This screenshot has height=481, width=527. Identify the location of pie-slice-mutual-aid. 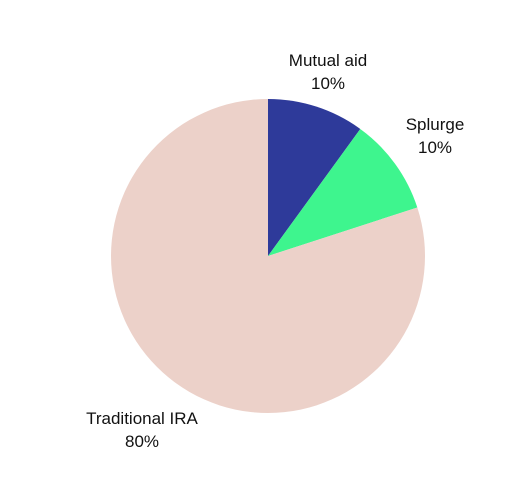
(314, 177).